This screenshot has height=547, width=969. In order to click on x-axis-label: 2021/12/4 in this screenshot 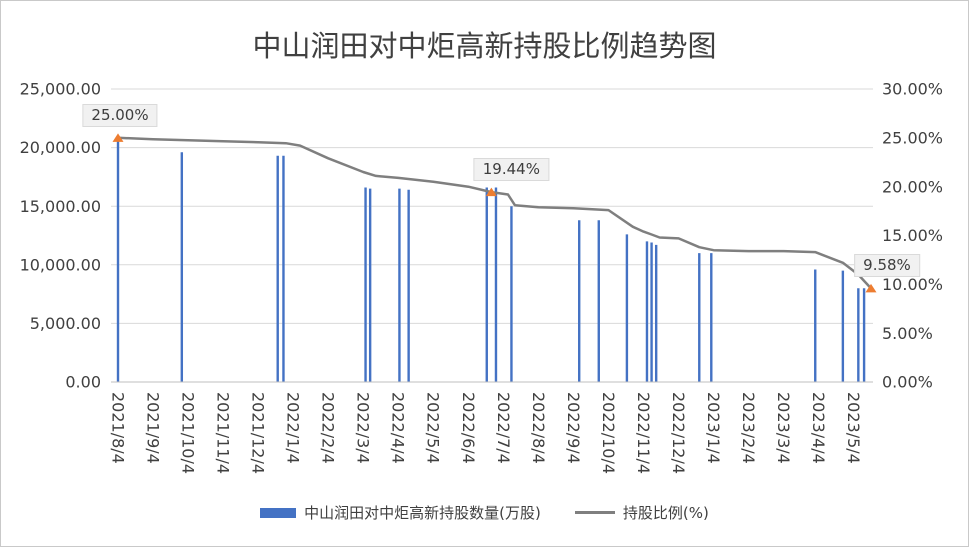, I will do `click(258, 433)`.